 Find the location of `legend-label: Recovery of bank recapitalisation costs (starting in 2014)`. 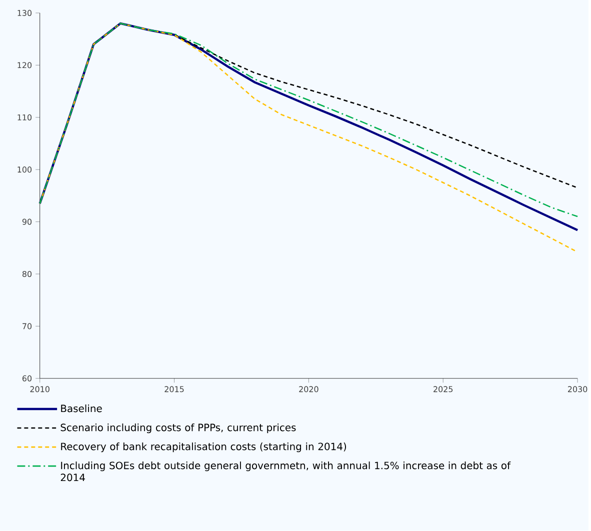

legend-label: Recovery of bank recapitalisation costs (starting in 2014) is located at coordinates (203, 447).